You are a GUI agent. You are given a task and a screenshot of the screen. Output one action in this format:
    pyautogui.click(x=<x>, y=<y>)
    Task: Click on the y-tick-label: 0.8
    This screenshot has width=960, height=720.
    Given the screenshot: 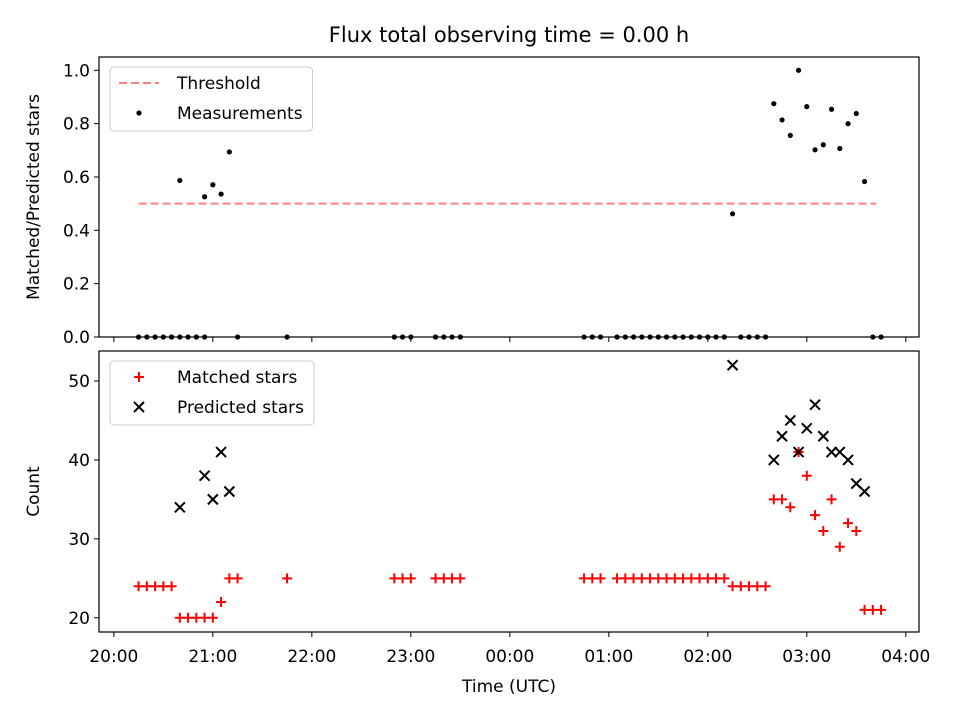 What is the action you would take?
    pyautogui.click(x=76, y=125)
    